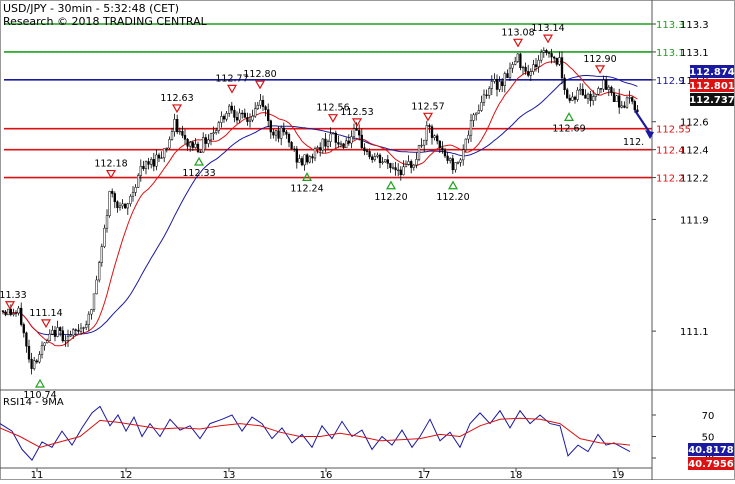  Describe the element at coordinates (670, 81) in the screenshot. I see `level-label-2: 112.9` at that location.